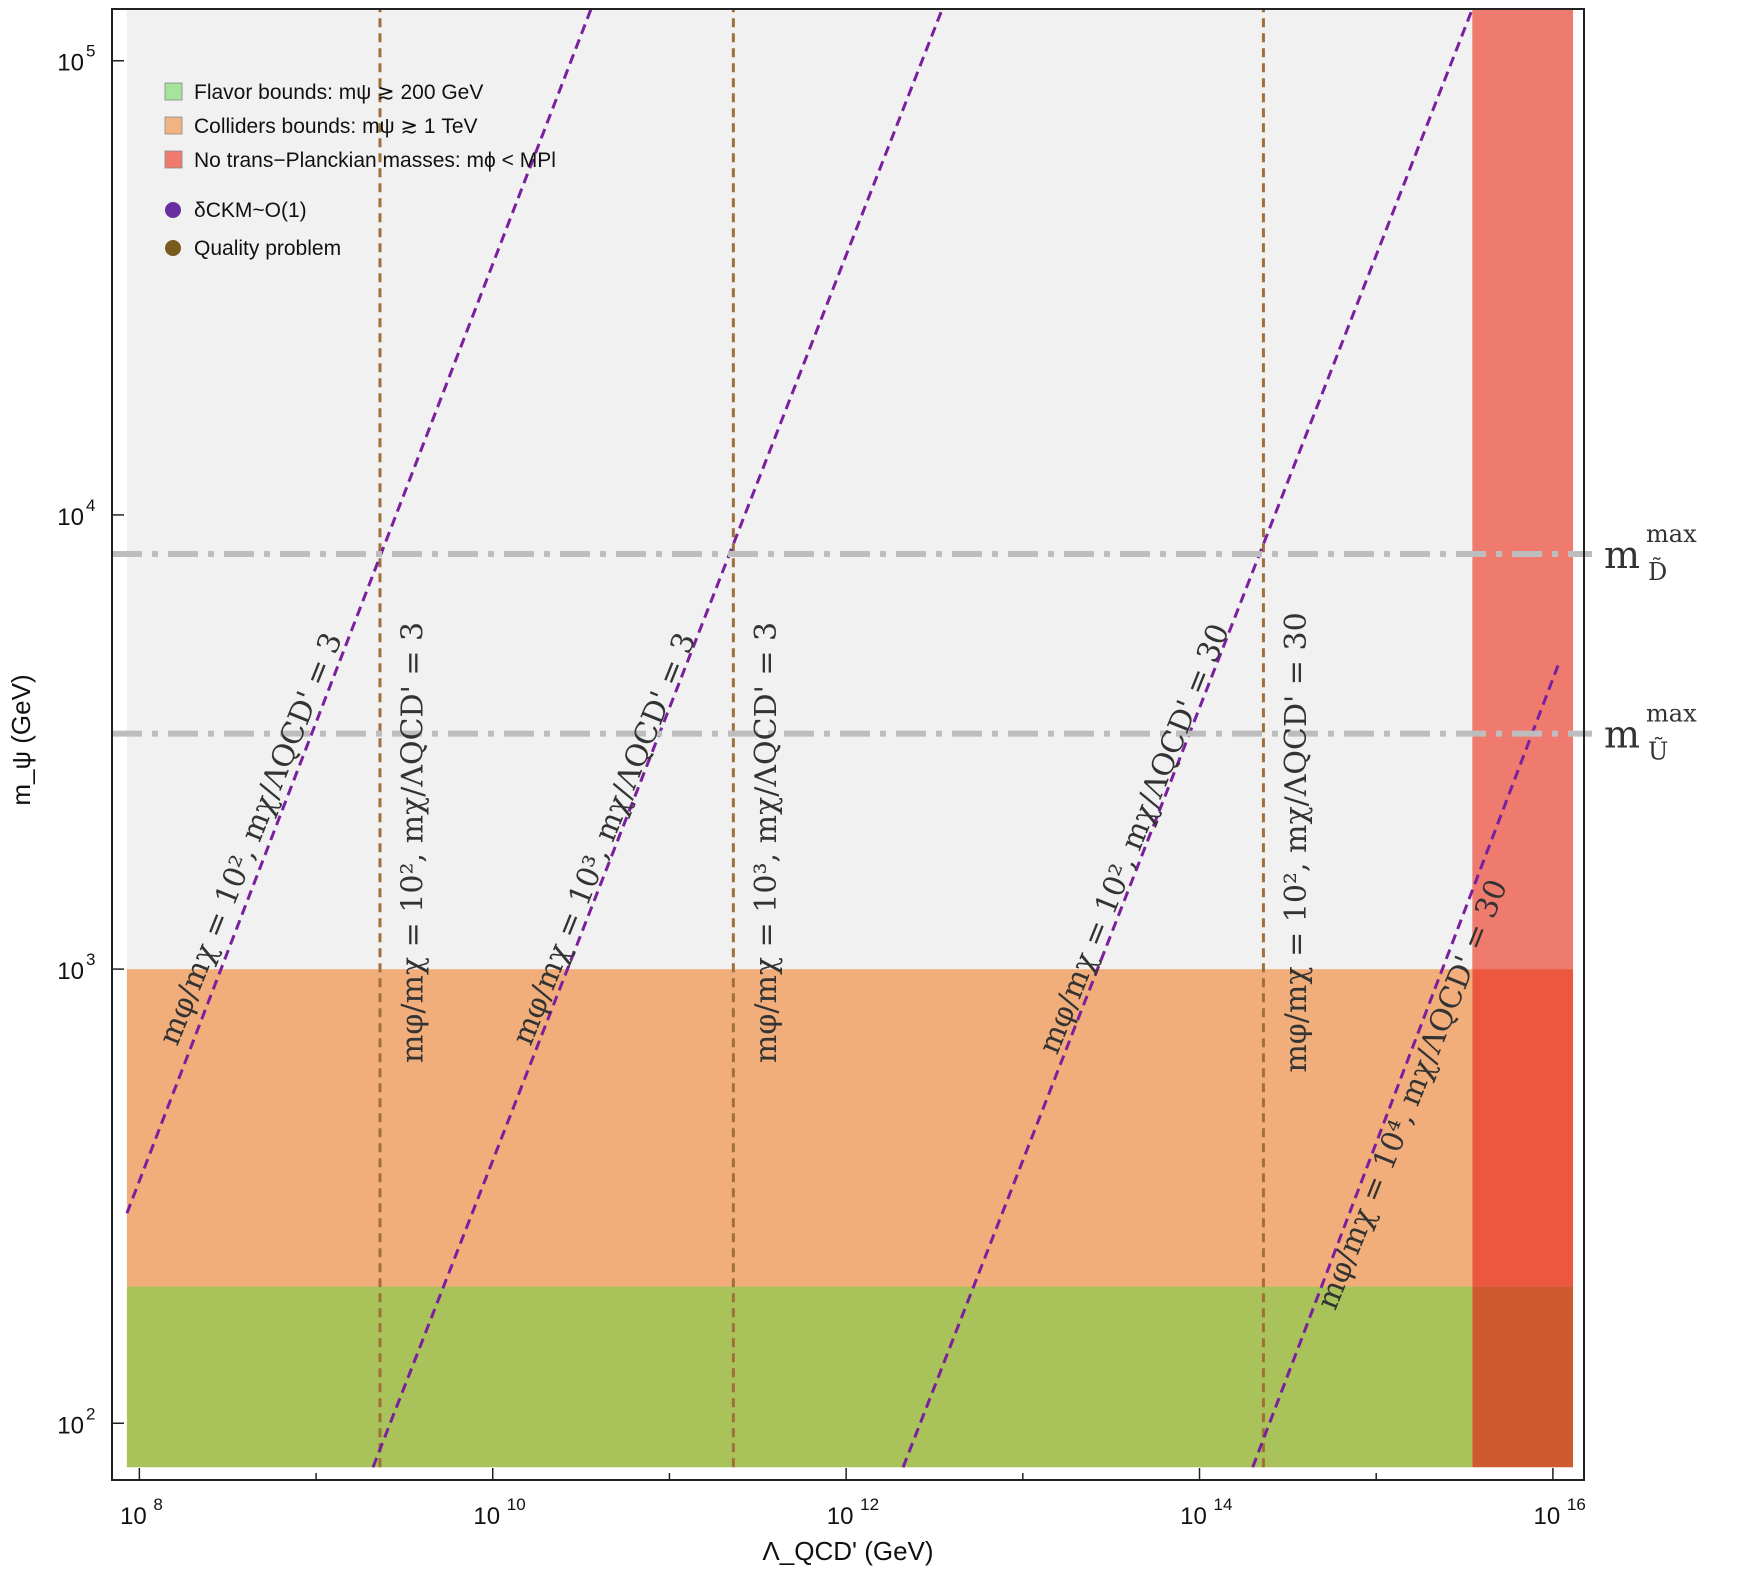  What do you see at coordinates (70, 1425) in the screenshot?
I see `y-tick-label-0: 10` at bounding box center [70, 1425].